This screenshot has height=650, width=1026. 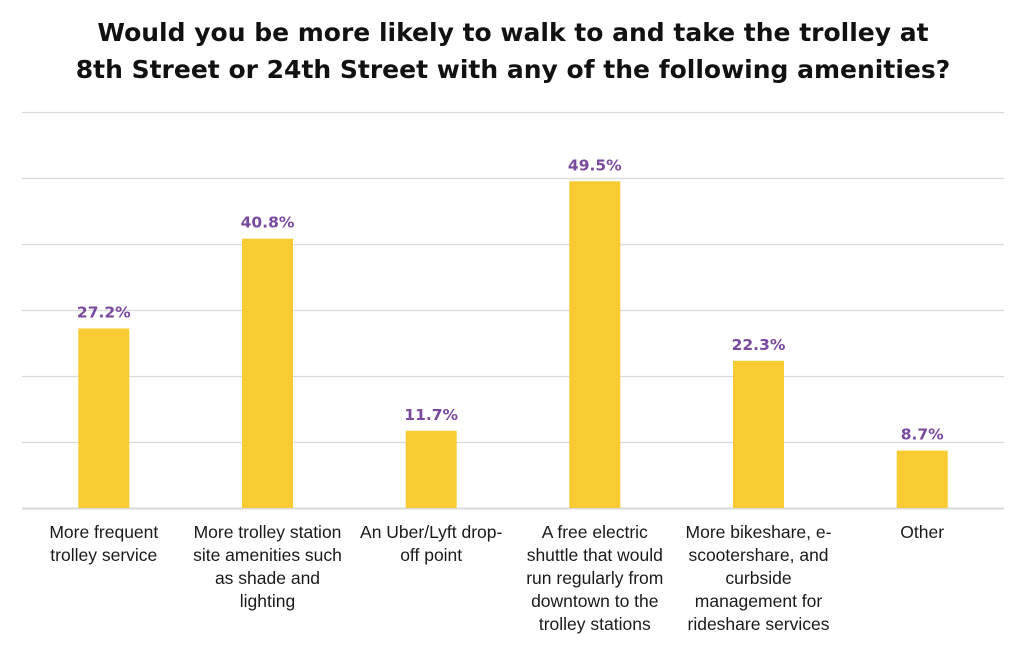 I want to click on x-tick-label-line: trolley stations, so click(x=594, y=624).